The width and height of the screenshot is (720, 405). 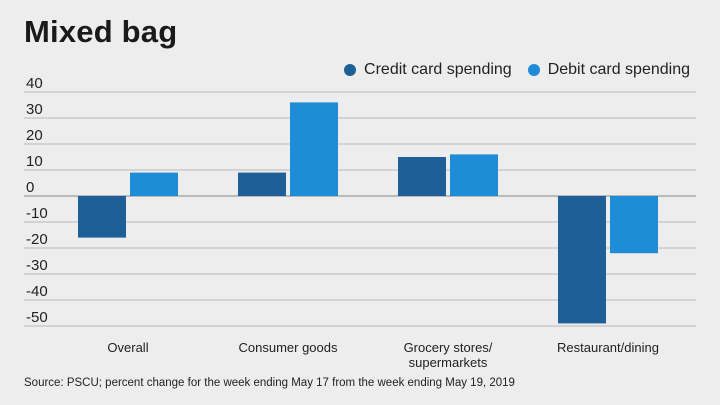 What do you see at coordinates (37, 239) in the screenshot?
I see `y-tick-label: -20` at bounding box center [37, 239].